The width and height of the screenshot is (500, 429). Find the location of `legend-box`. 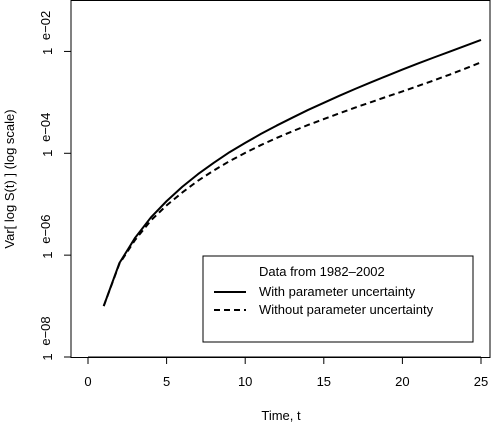

legend-box is located at coordinates (338, 299).